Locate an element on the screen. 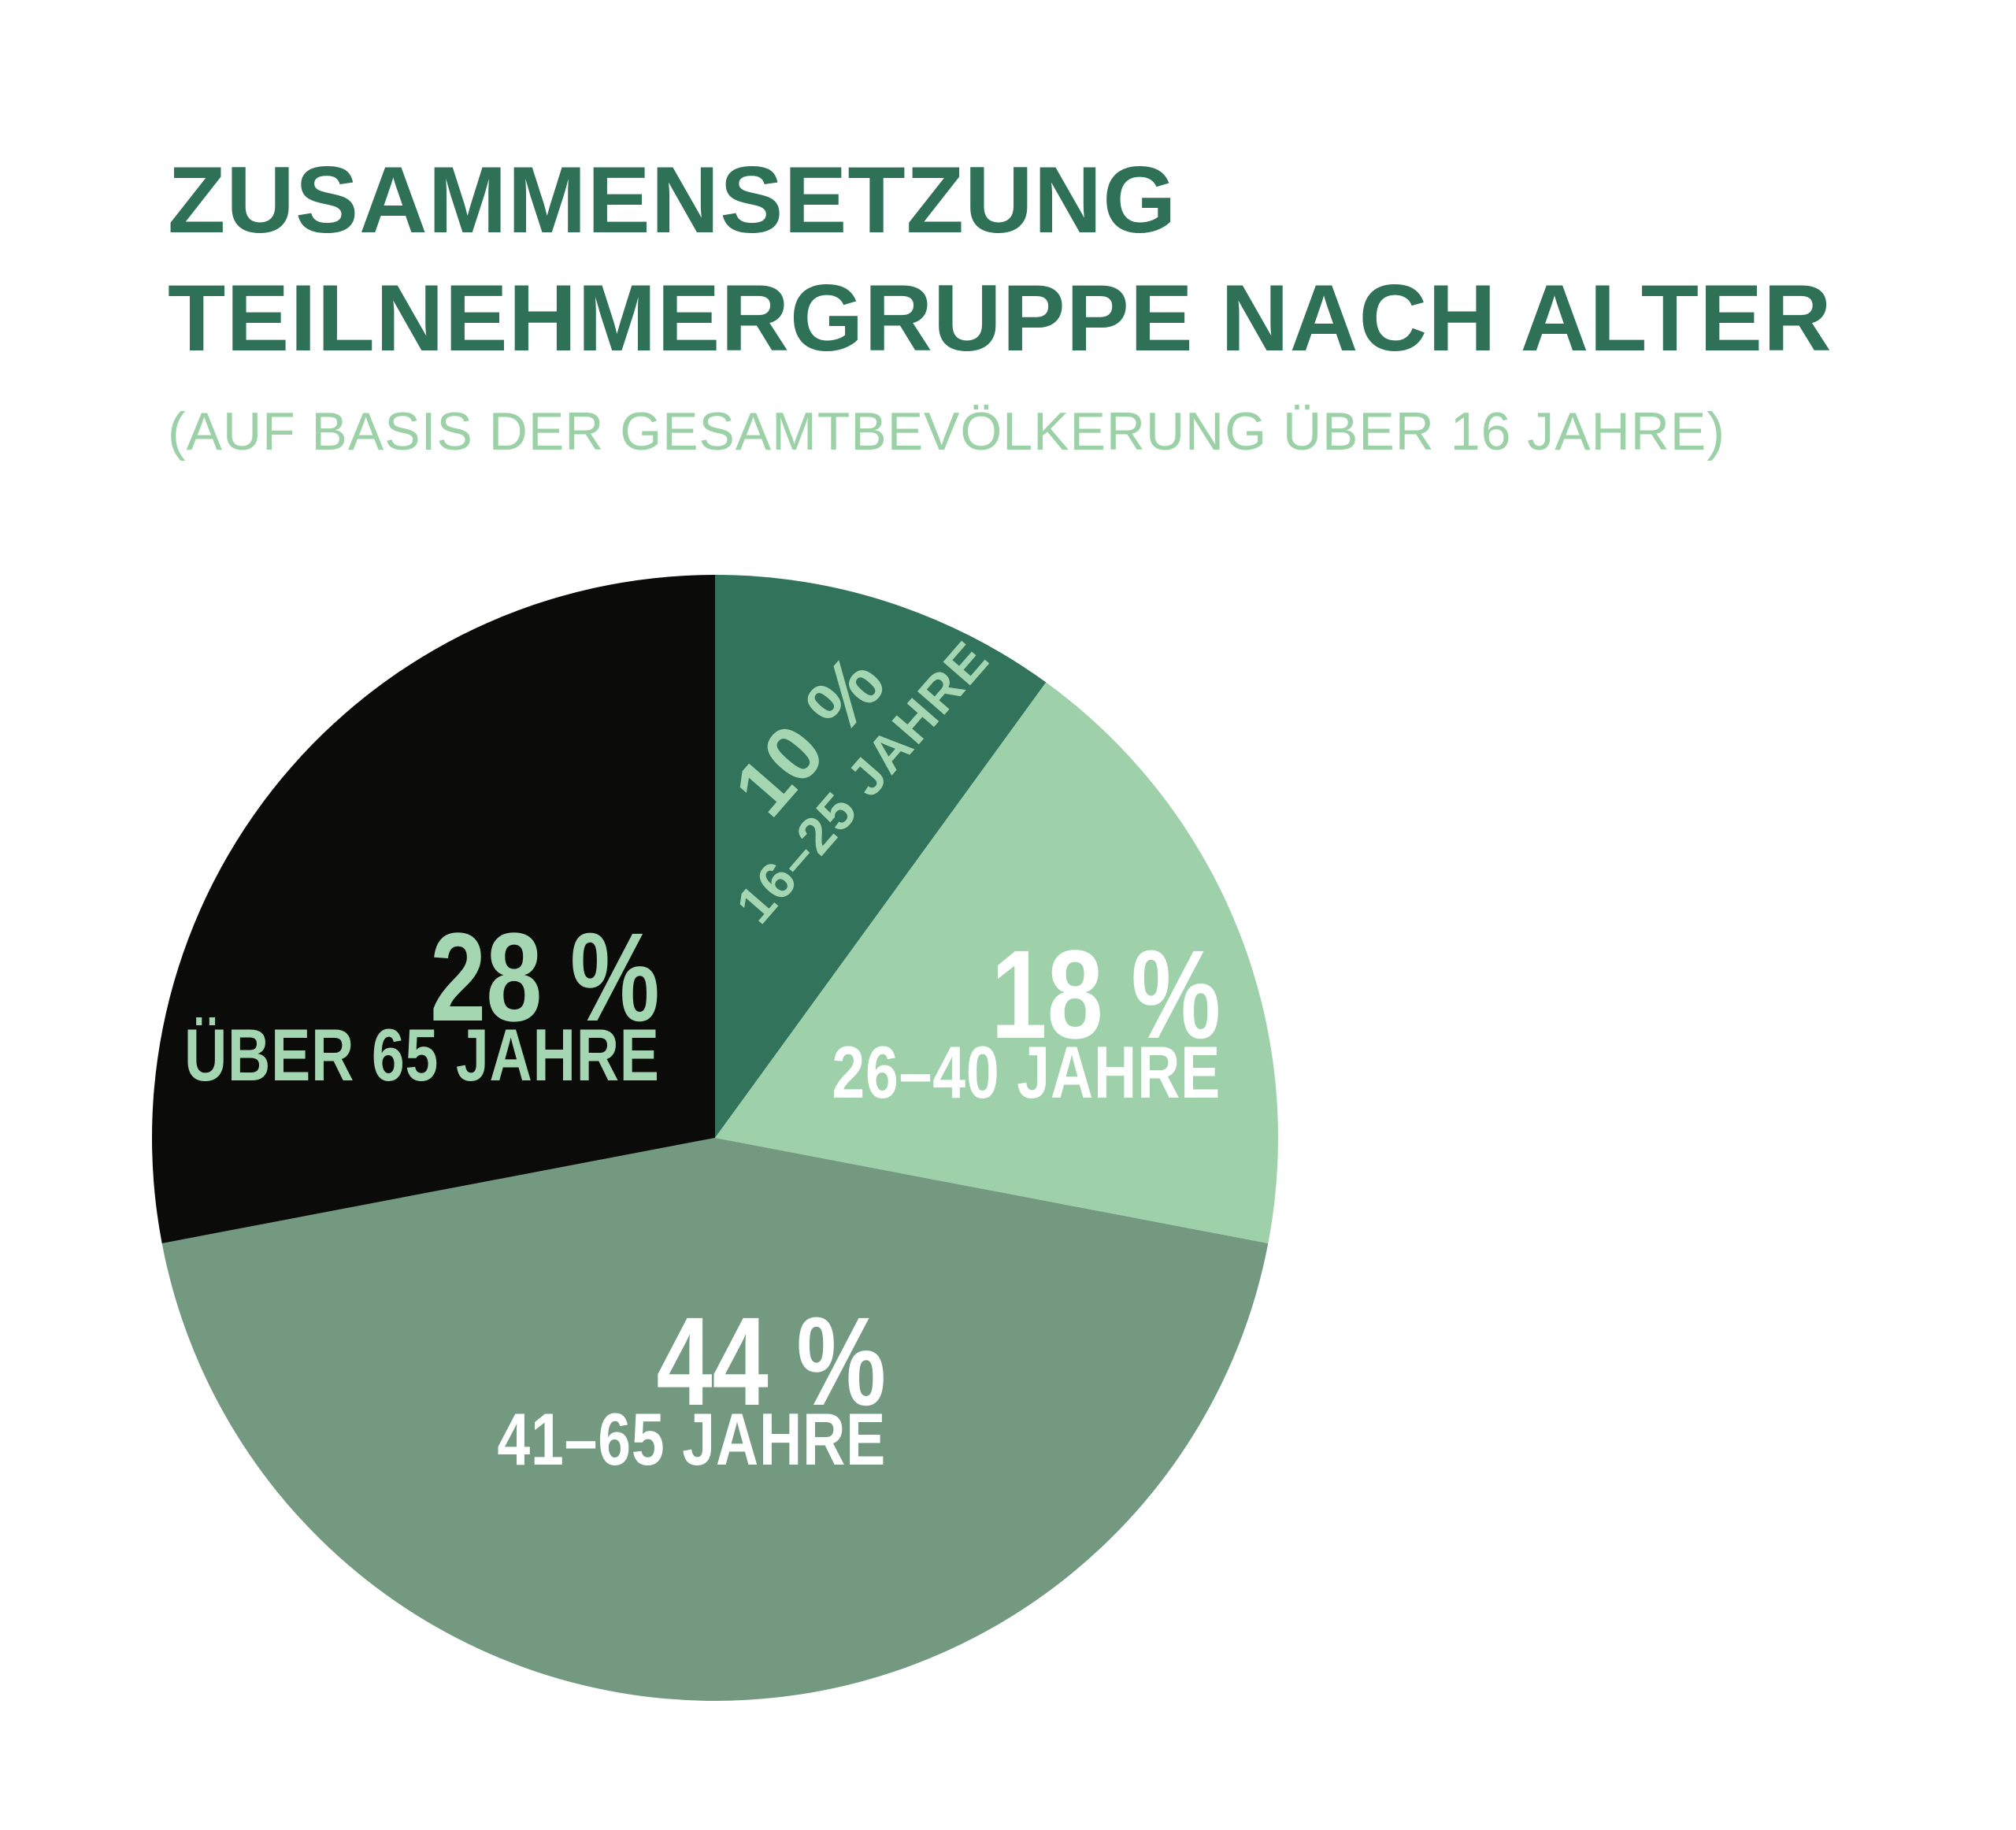 The width and height of the screenshot is (2016, 1830). slice-label-26-40: 18 % 26–40 JAHRE is located at coordinates (1026, 1020).